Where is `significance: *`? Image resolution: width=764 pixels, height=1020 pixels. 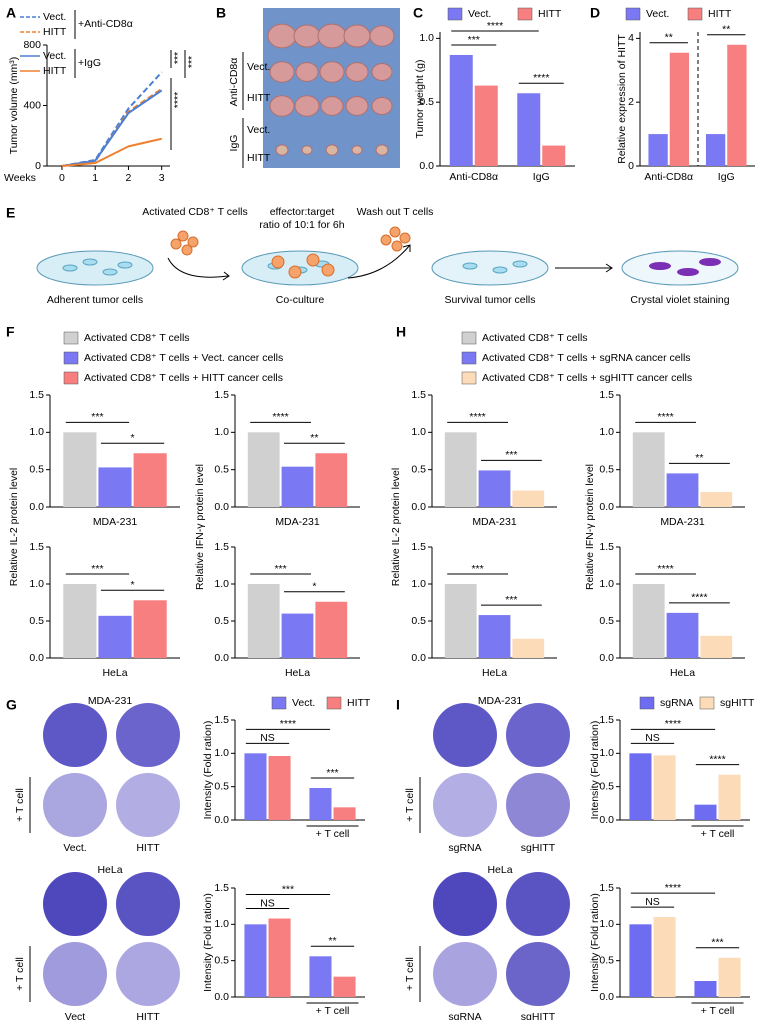 significance: * is located at coordinates (133, 585).